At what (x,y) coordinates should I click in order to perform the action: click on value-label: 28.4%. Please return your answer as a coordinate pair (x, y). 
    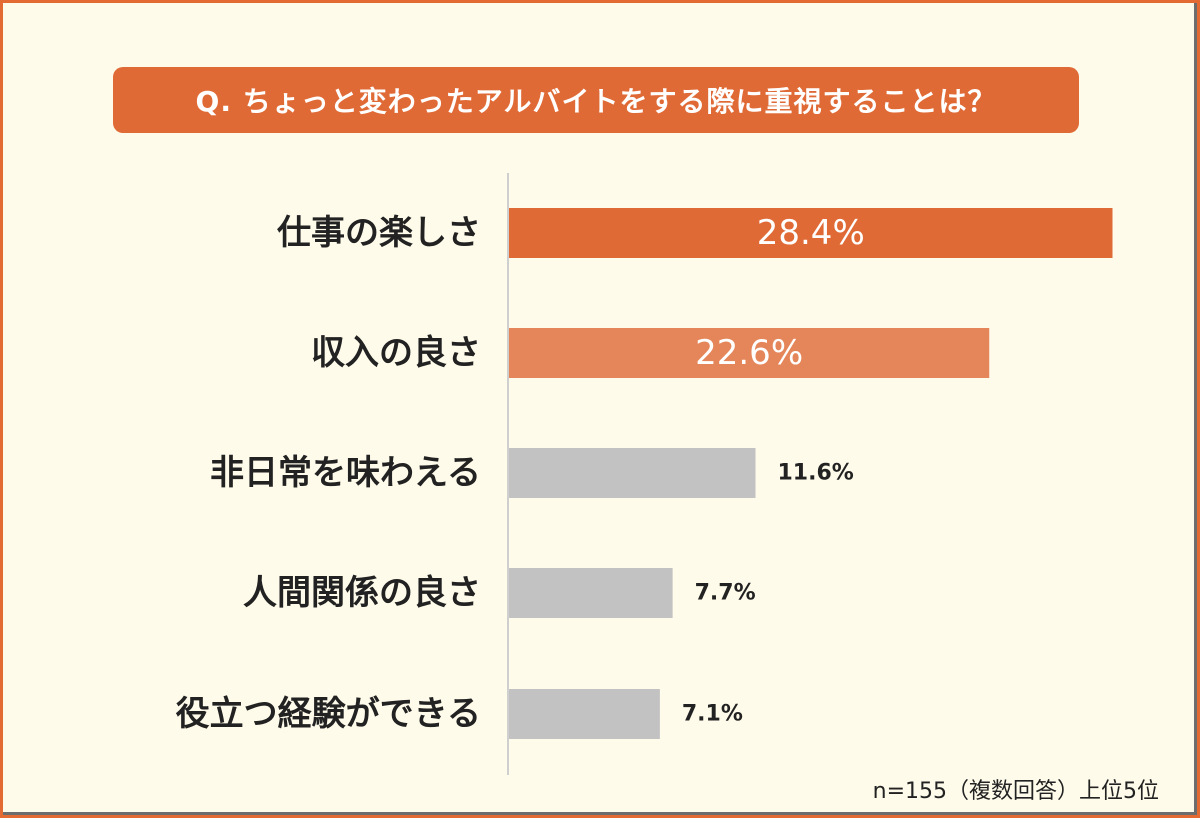
    Looking at the image, I should click on (811, 233).